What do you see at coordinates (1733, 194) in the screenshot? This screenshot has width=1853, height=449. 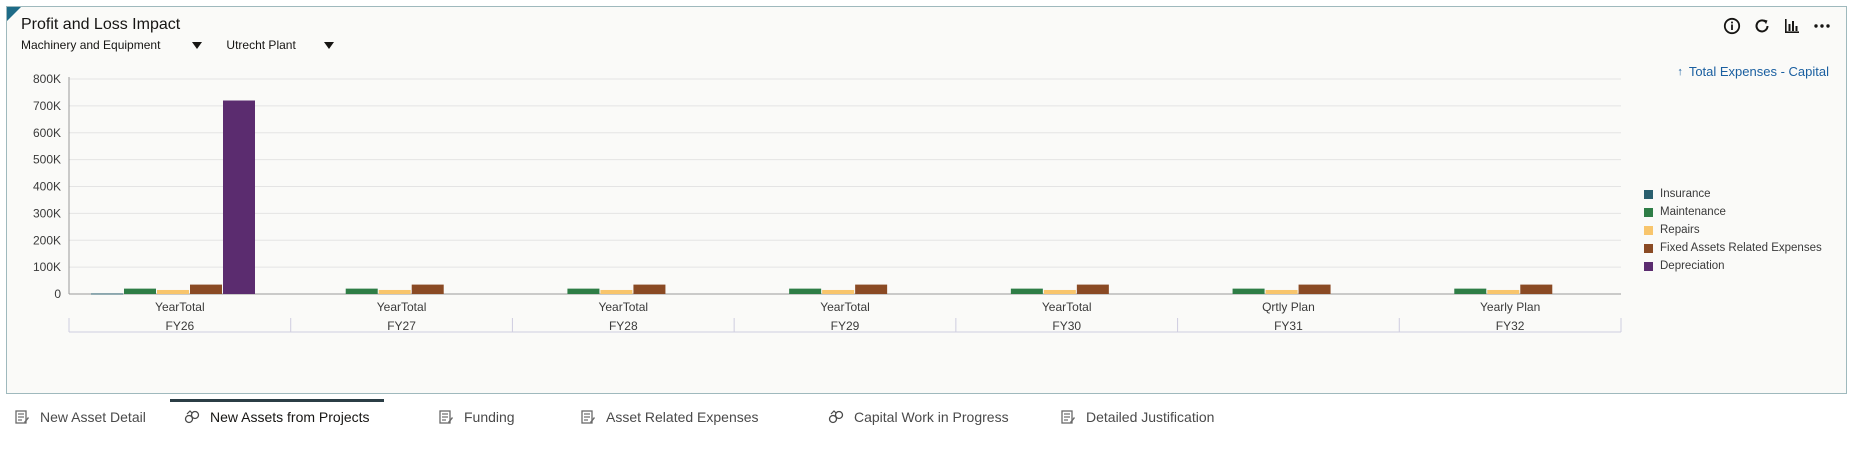 I see `legend-item: Insurance` at bounding box center [1733, 194].